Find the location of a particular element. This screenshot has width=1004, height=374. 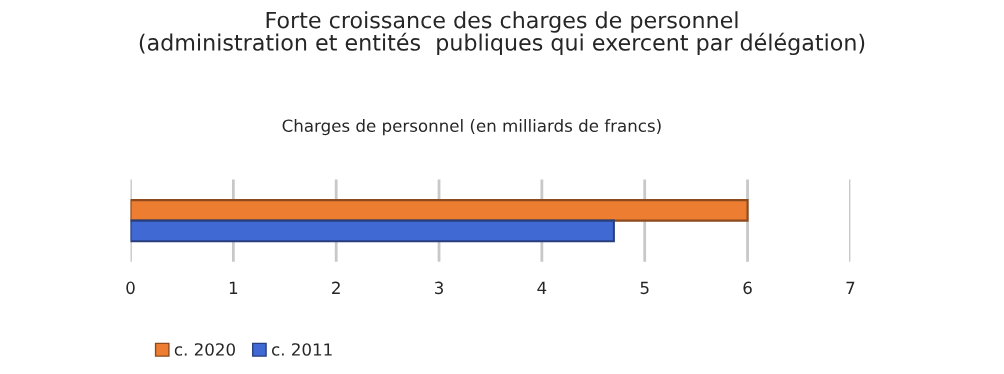

x-tick-label: 0 is located at coordinates (130, 288).